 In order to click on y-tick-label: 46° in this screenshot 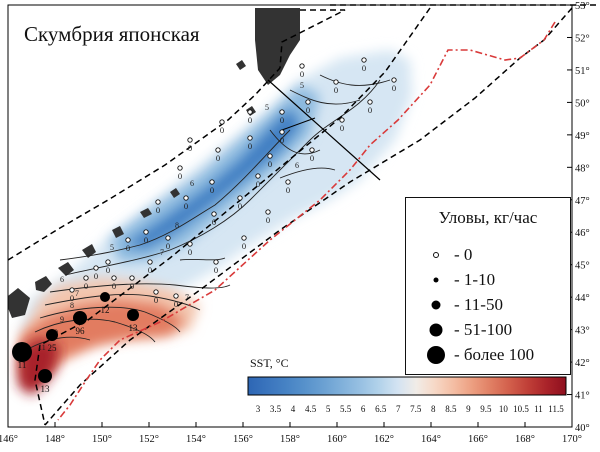, I will do `click(582, 233)`.